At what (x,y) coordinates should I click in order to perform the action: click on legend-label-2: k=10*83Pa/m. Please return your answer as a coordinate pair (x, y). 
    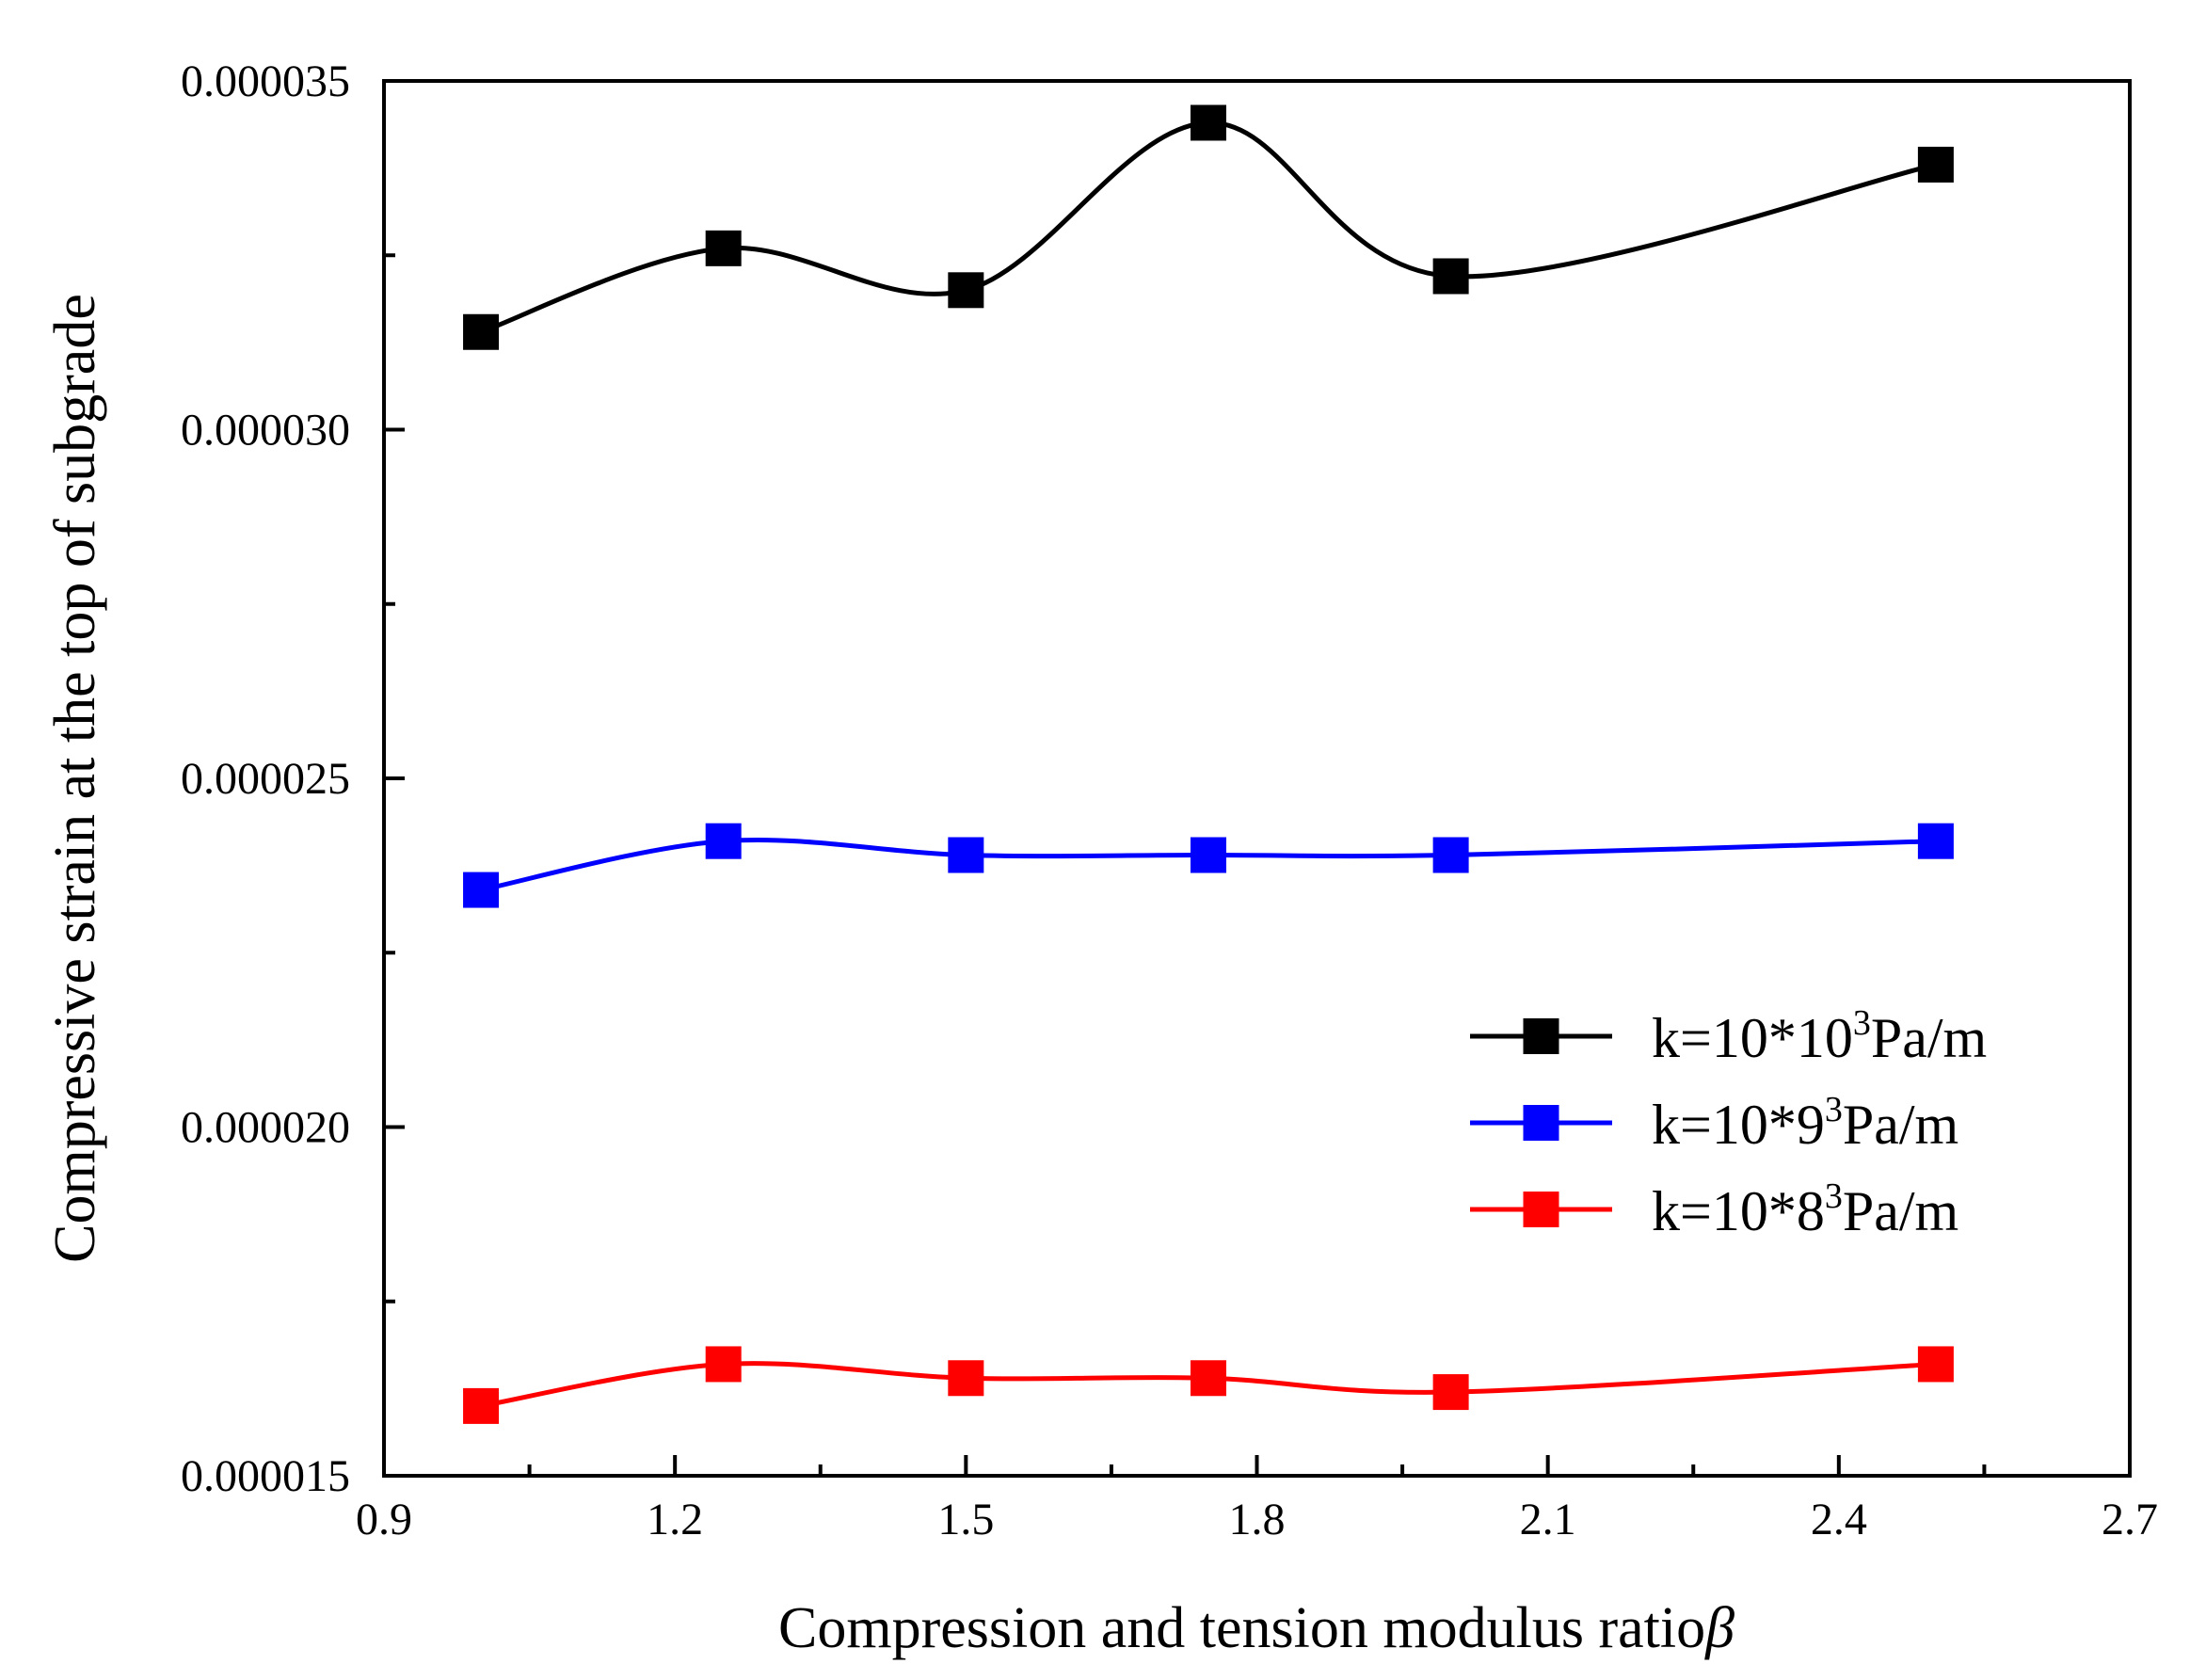
    Looking at the image, I should click on (1805, 1209).